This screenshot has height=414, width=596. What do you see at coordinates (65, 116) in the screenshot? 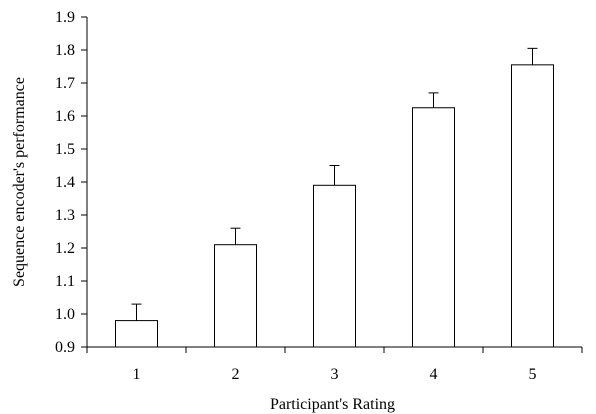
I see `y-tick-label: 1.6` at bounding box center [65, 116].